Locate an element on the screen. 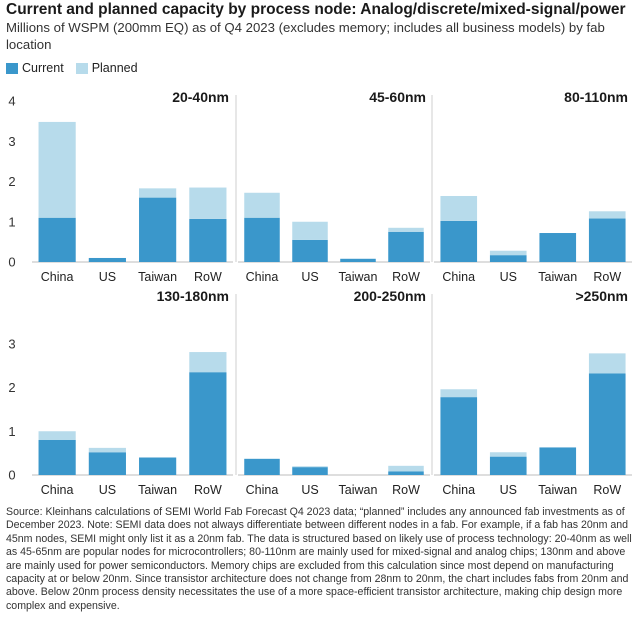 The height and width of the screenshot is (619, 640). y-tick-label-130-180nm: 1 is located at coordinates (11, 431).